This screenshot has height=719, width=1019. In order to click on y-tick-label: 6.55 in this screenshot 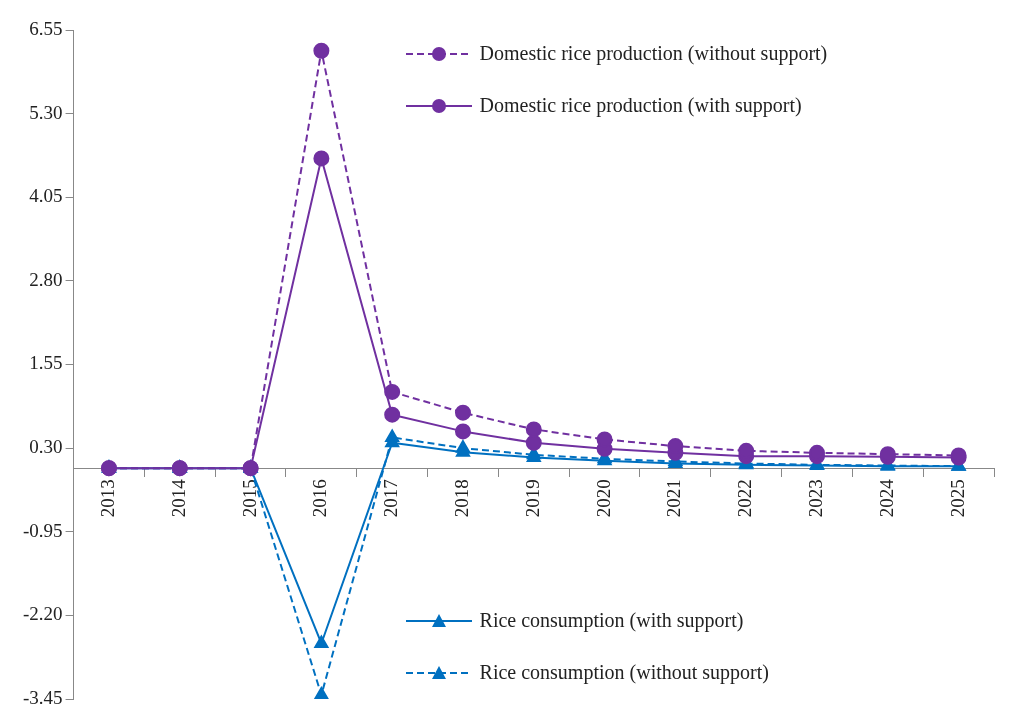, I will do `click(46, 28)`.